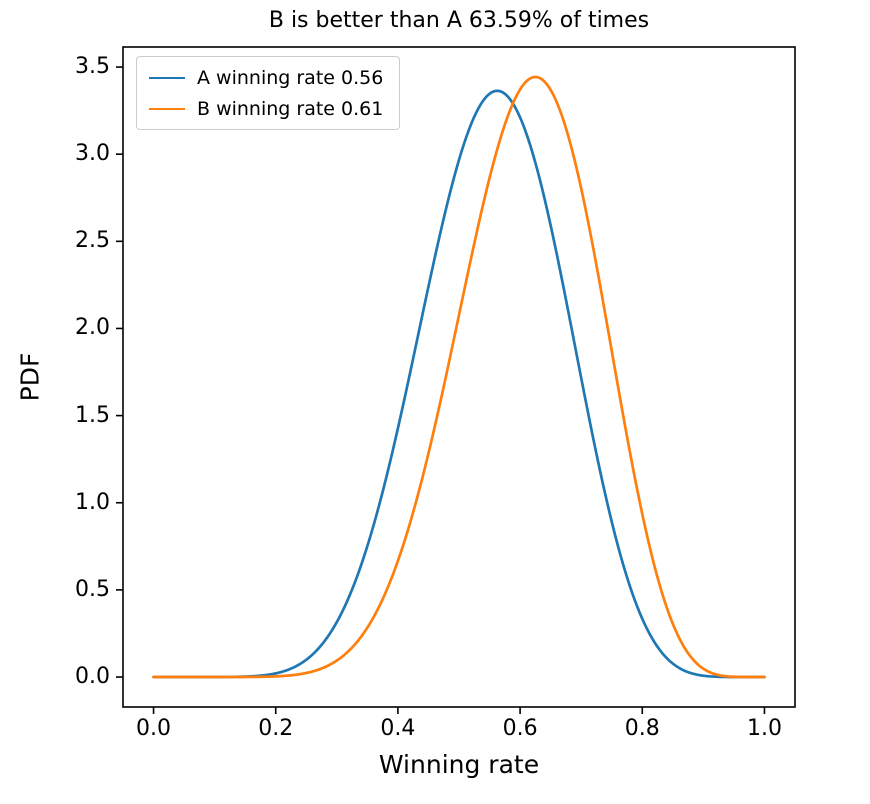  I want to click on x-axis-label: Winning rate, so click(459, 764).